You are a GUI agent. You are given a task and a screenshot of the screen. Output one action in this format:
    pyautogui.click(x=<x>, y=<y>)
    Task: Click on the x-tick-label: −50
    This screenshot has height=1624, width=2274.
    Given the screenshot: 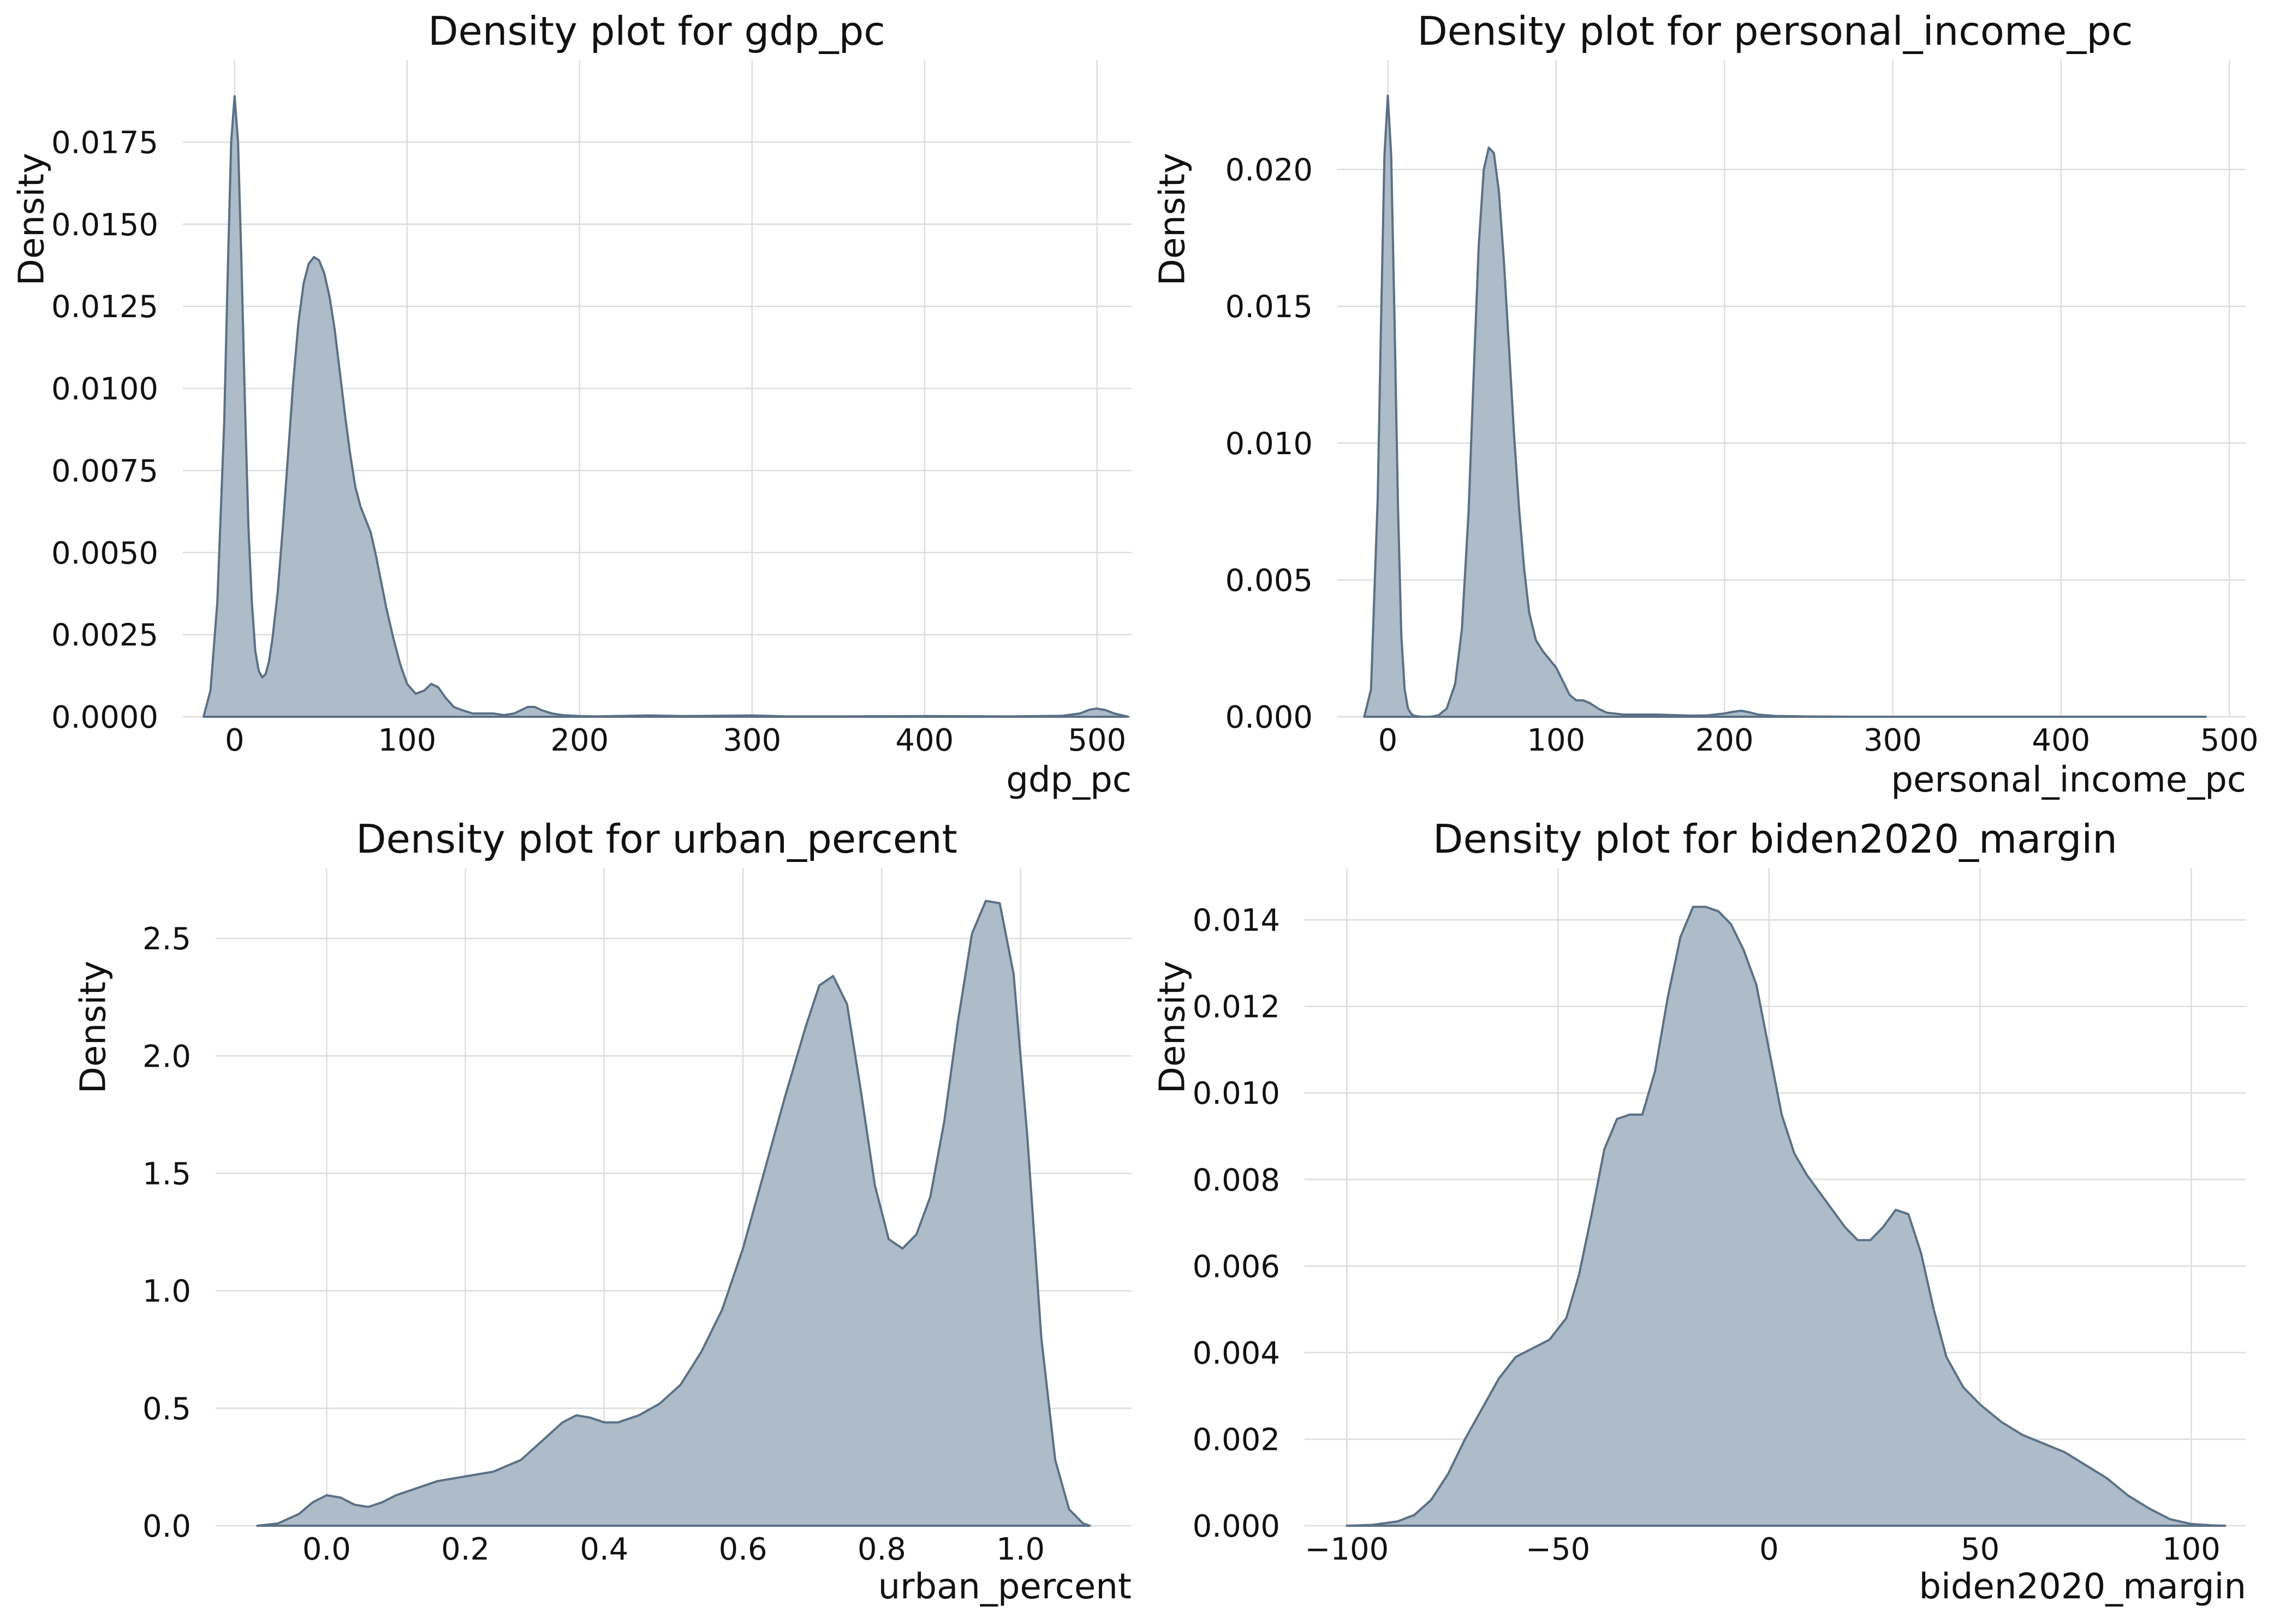 What is the action you would take?
    pyautogui.click(x=1558, y=1549)
    